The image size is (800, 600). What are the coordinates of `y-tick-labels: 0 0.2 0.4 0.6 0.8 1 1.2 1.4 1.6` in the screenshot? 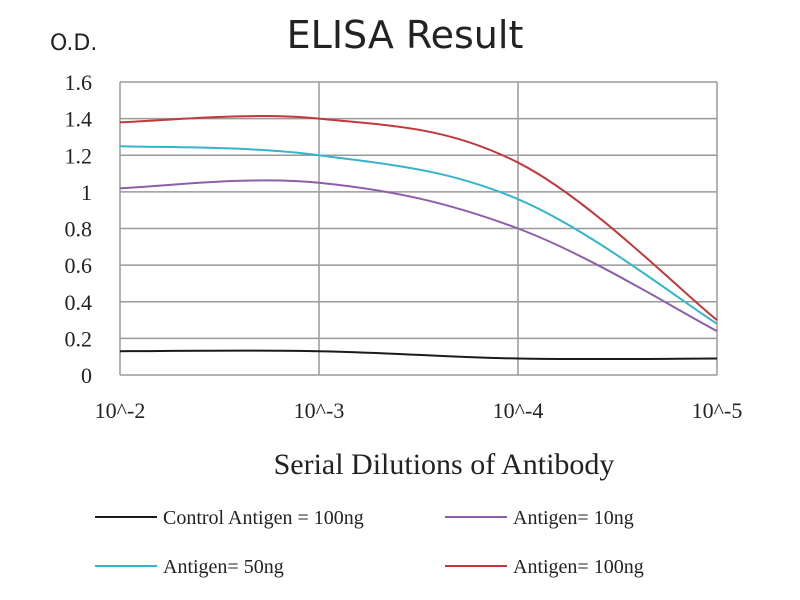 It's located at (79, 229).